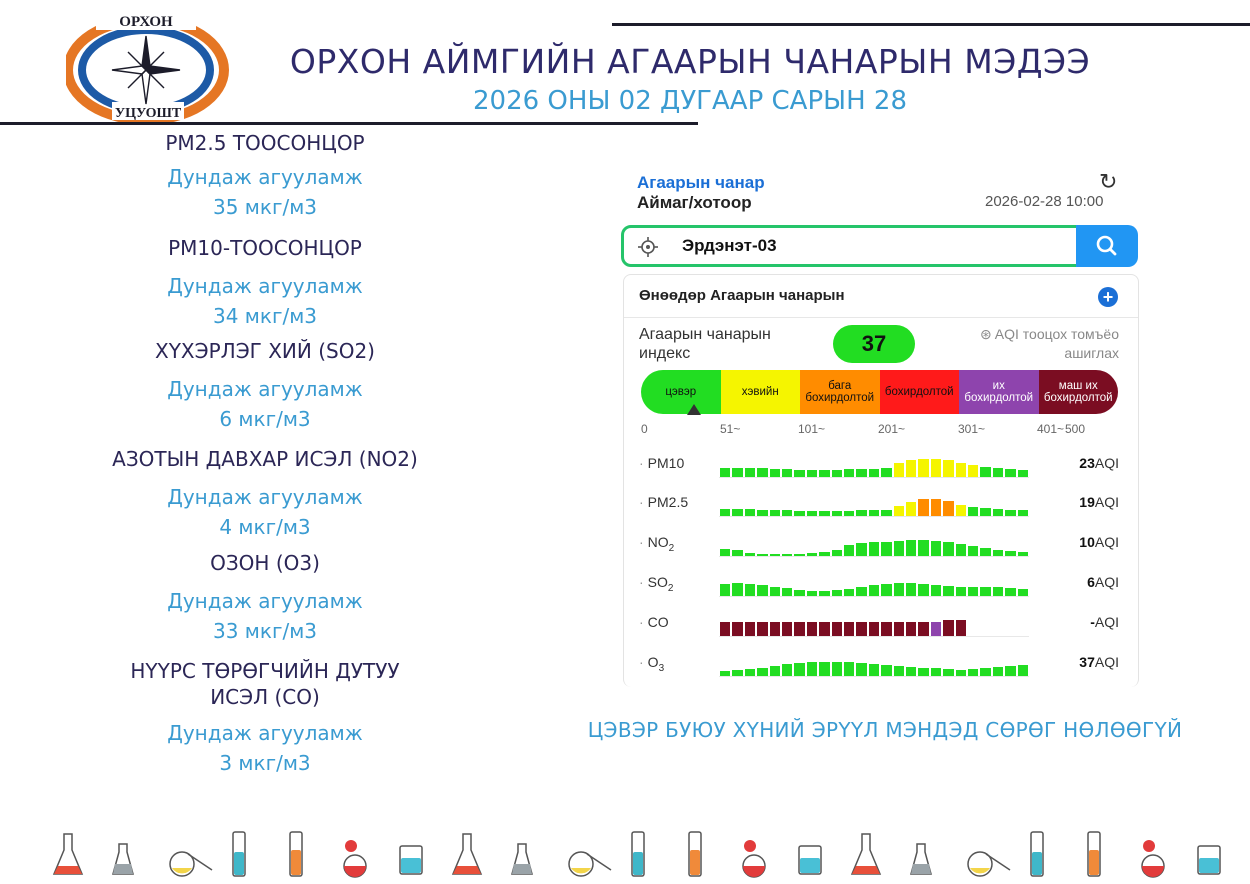 The image size is (1250, 884). What do you see at coordinates (742, 295) in the screenshot?
I see `today-label: Өнөөдөр Агаарын чанарын` at bounding box center [742, 295].